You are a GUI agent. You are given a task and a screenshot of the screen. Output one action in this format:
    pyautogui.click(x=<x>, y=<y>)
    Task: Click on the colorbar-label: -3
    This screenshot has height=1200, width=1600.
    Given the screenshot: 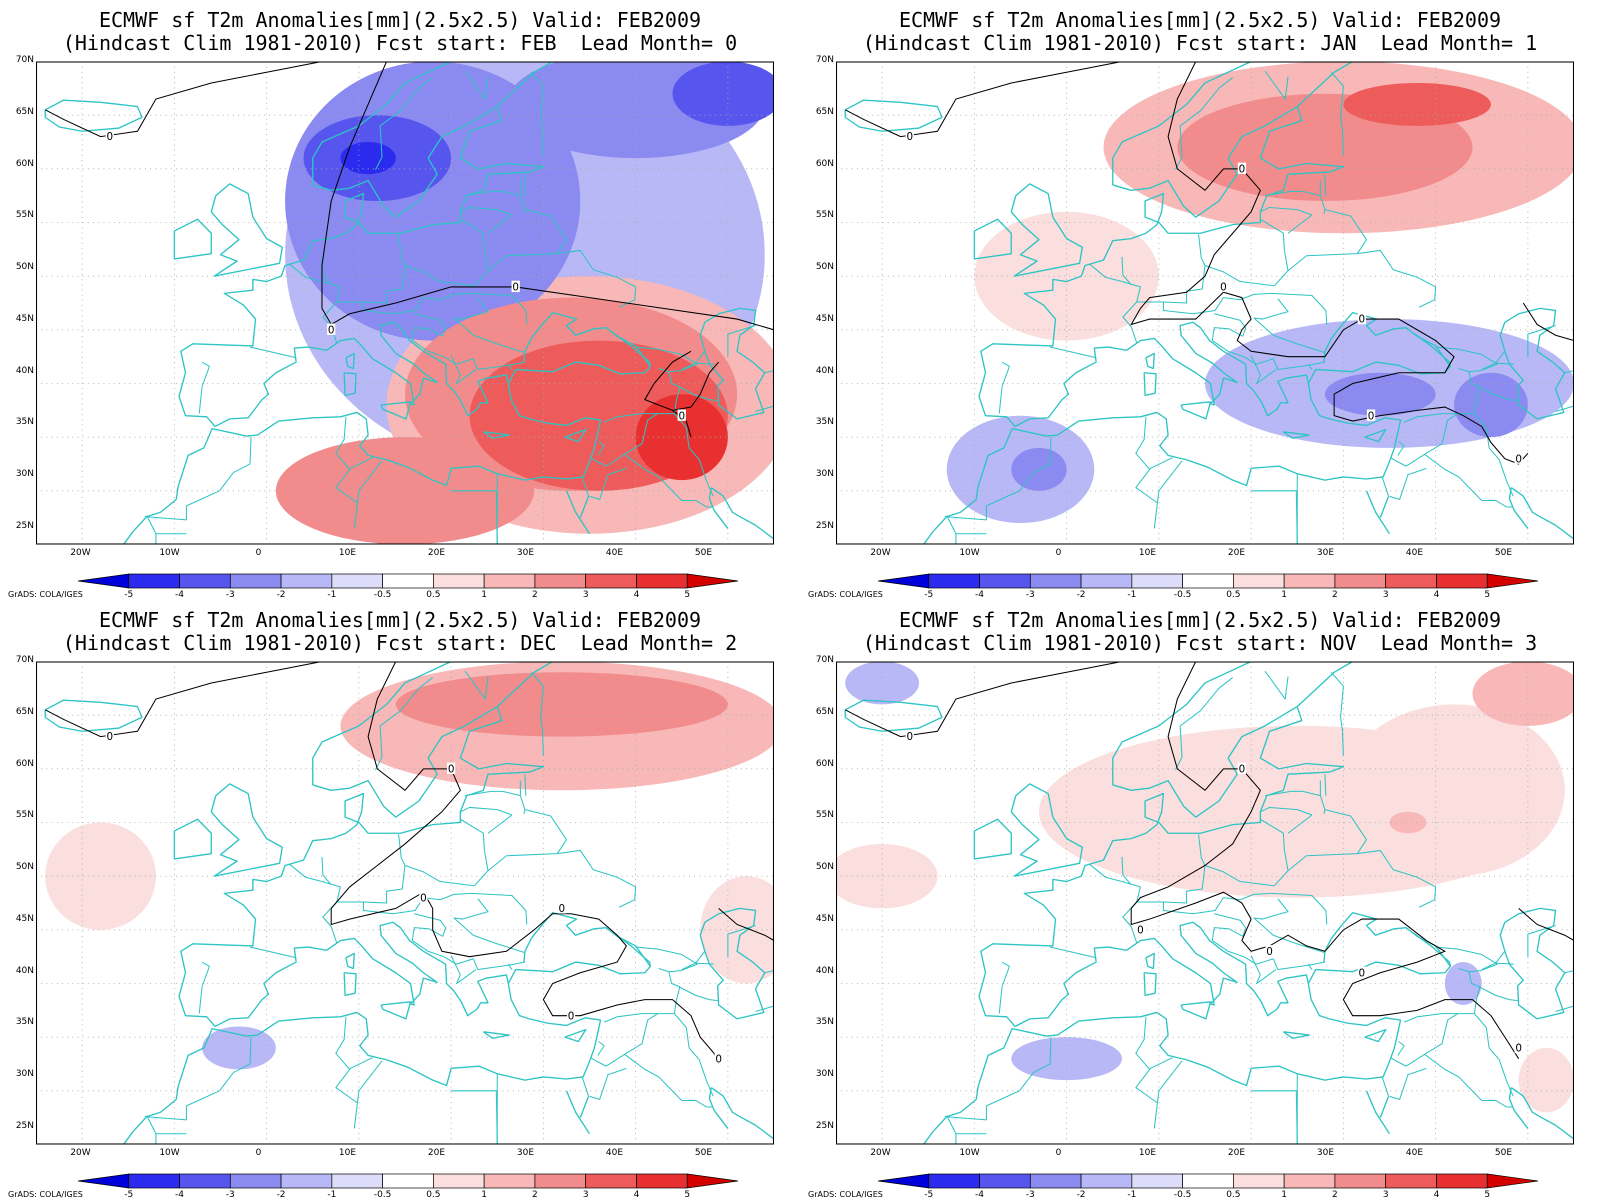 What is the action you would take?
    pyautogui.click(x=1030, y=1195)
    